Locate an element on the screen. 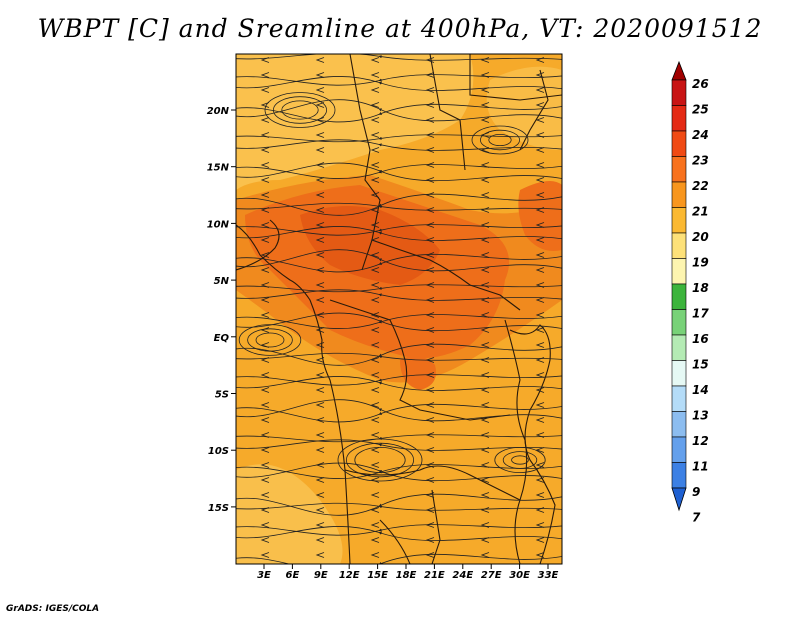 This screenshot has height=618, width=800. colorbar-label: 13 is located at coordinates (700, 416).